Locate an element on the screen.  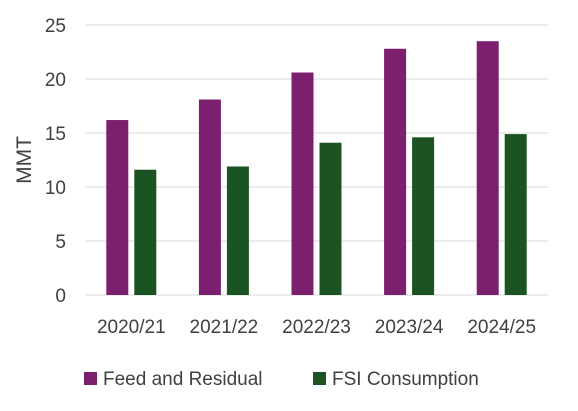
y-tick-label-0: 0 is located at coordinates (60, 296).